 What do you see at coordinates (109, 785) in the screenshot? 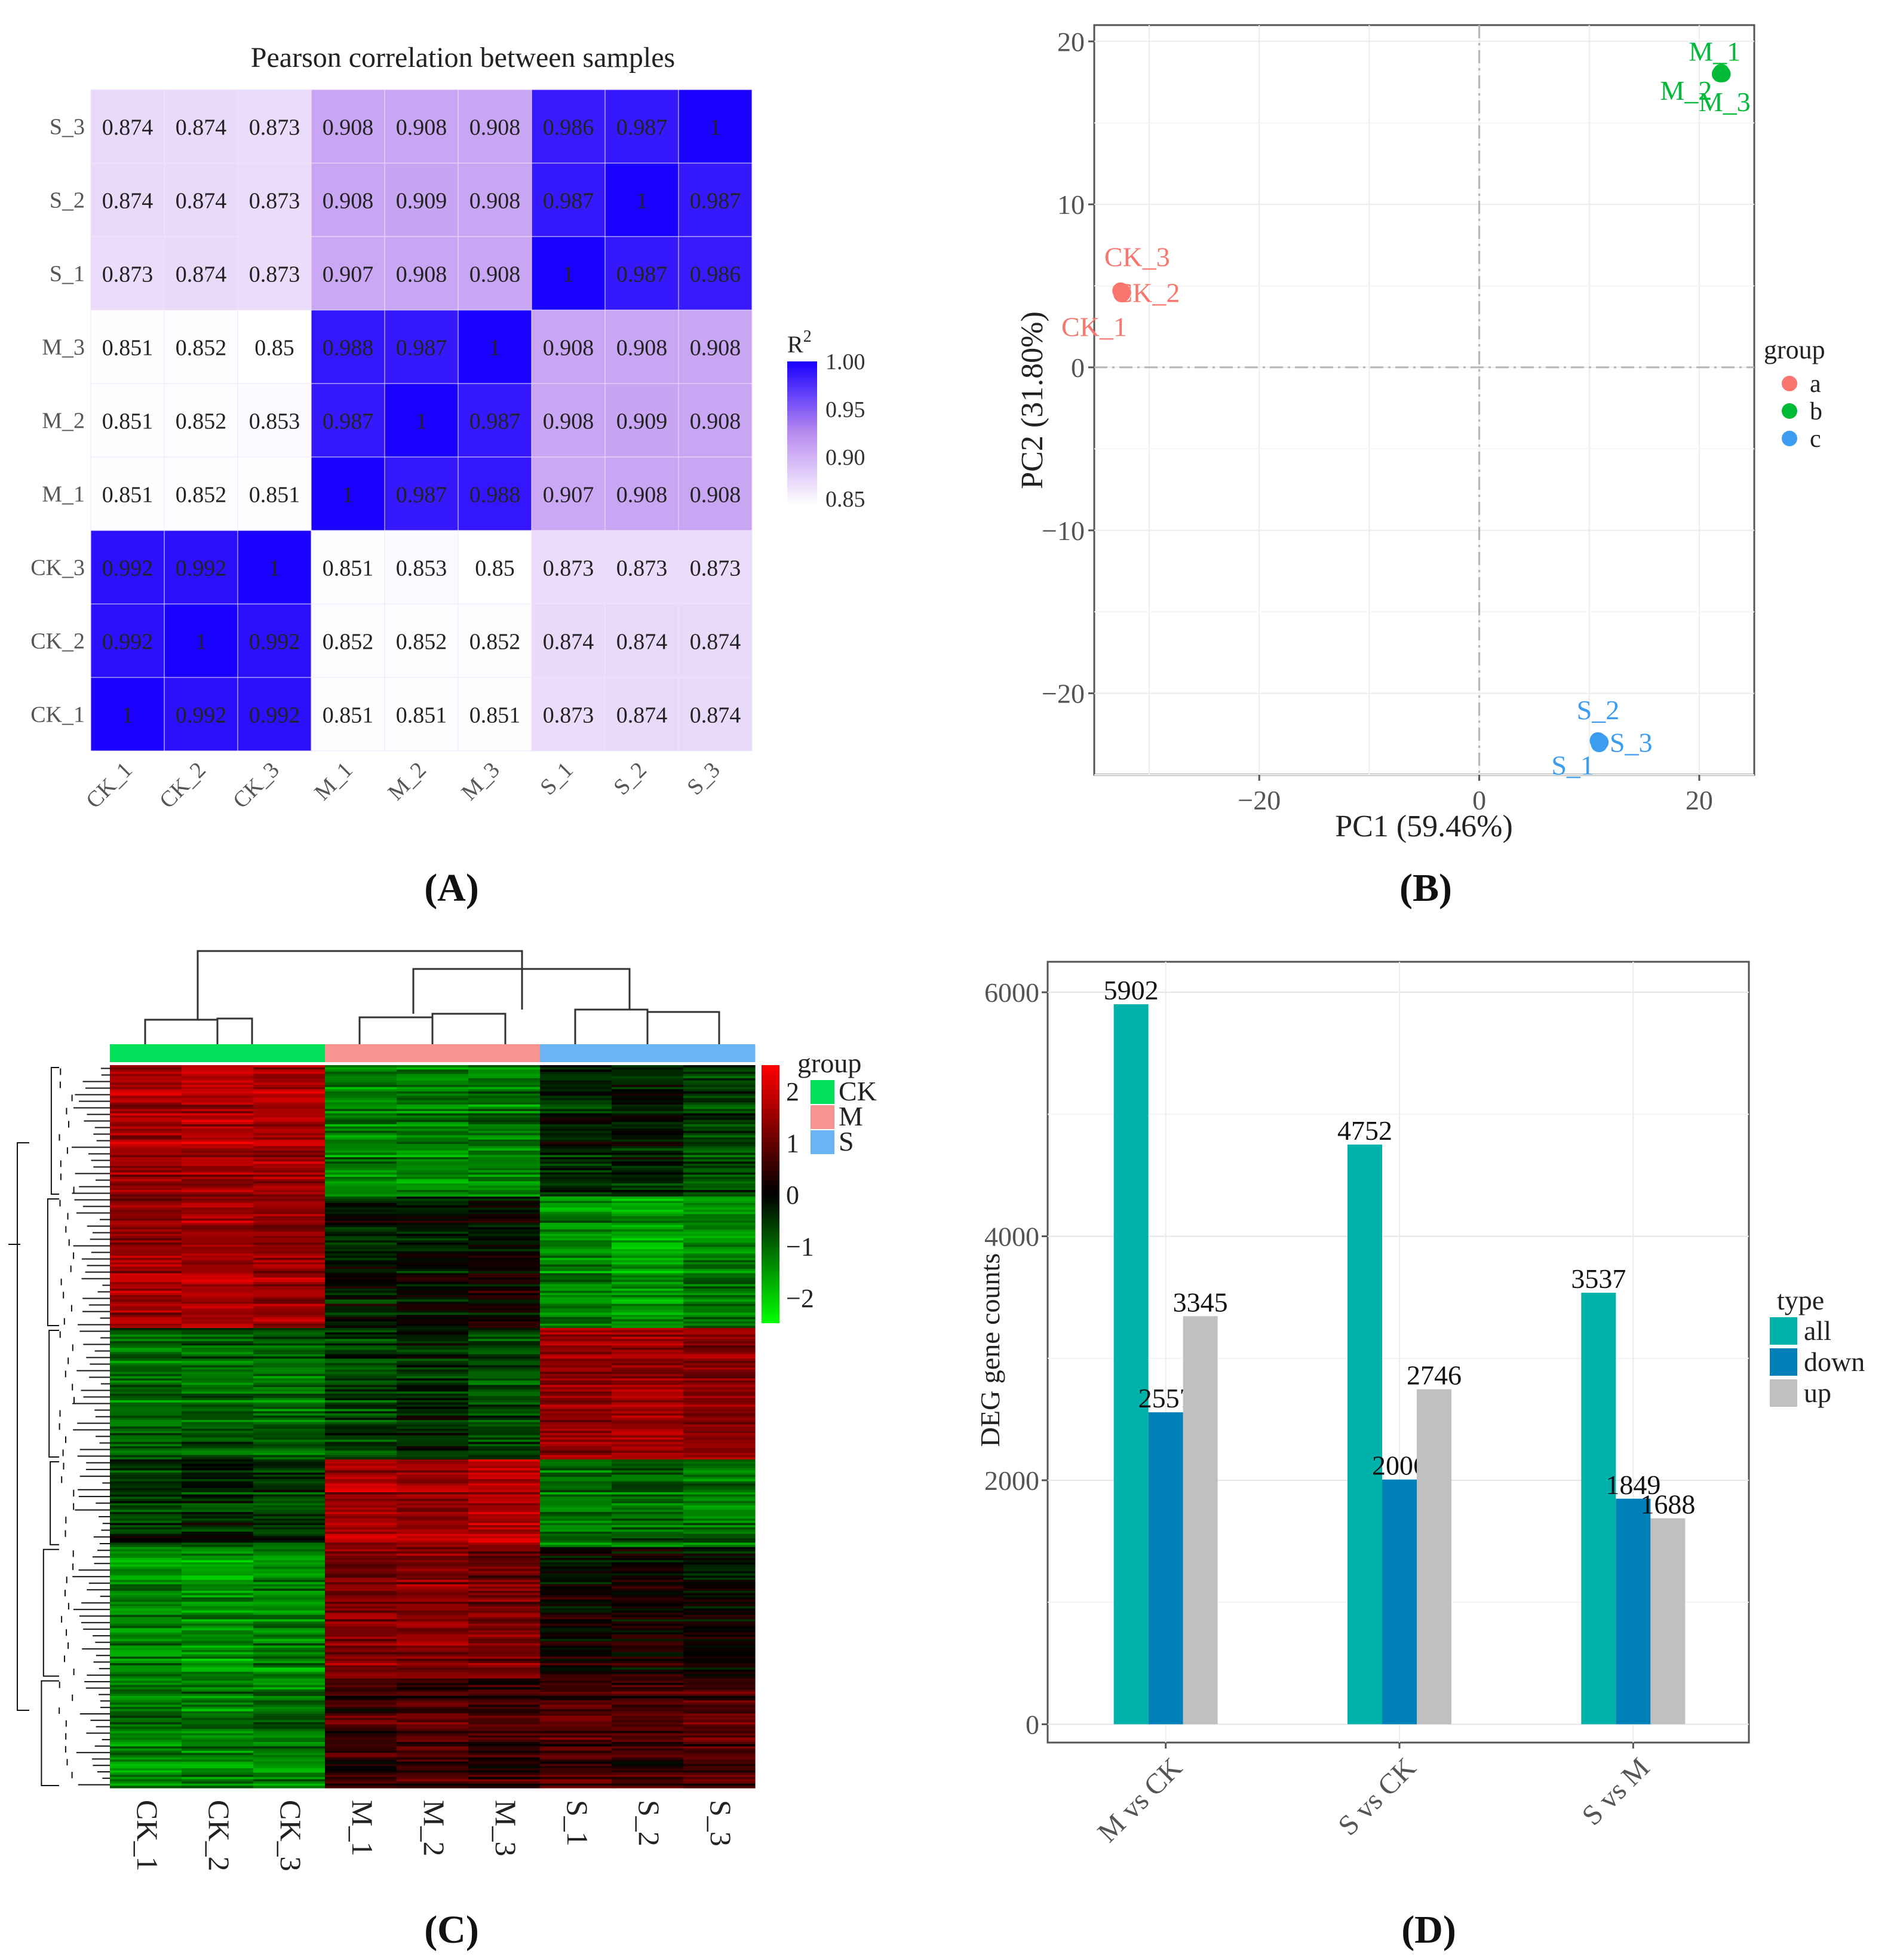
I see `corr-col-label: CK_1` at bounding box center [109, 785].